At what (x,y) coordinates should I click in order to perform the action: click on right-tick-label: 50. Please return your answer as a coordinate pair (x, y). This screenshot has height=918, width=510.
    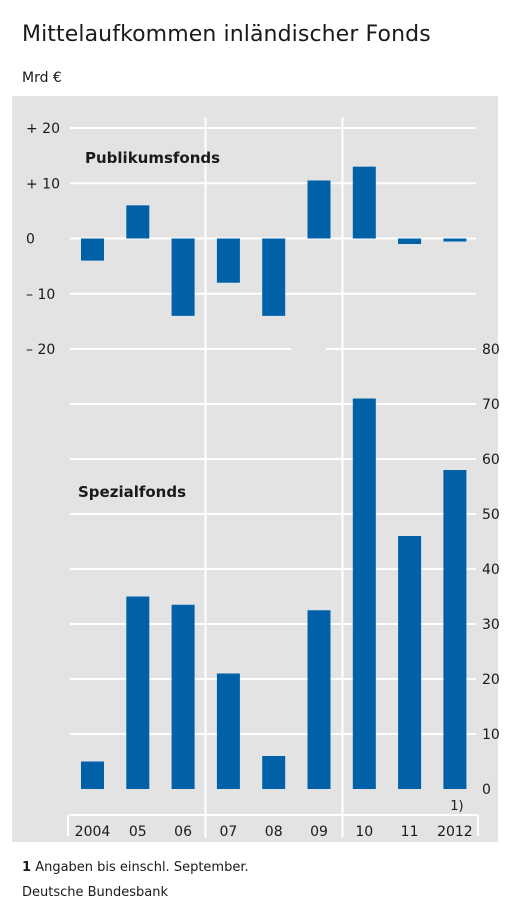
    Looking at the image, I should click on (491, 515).